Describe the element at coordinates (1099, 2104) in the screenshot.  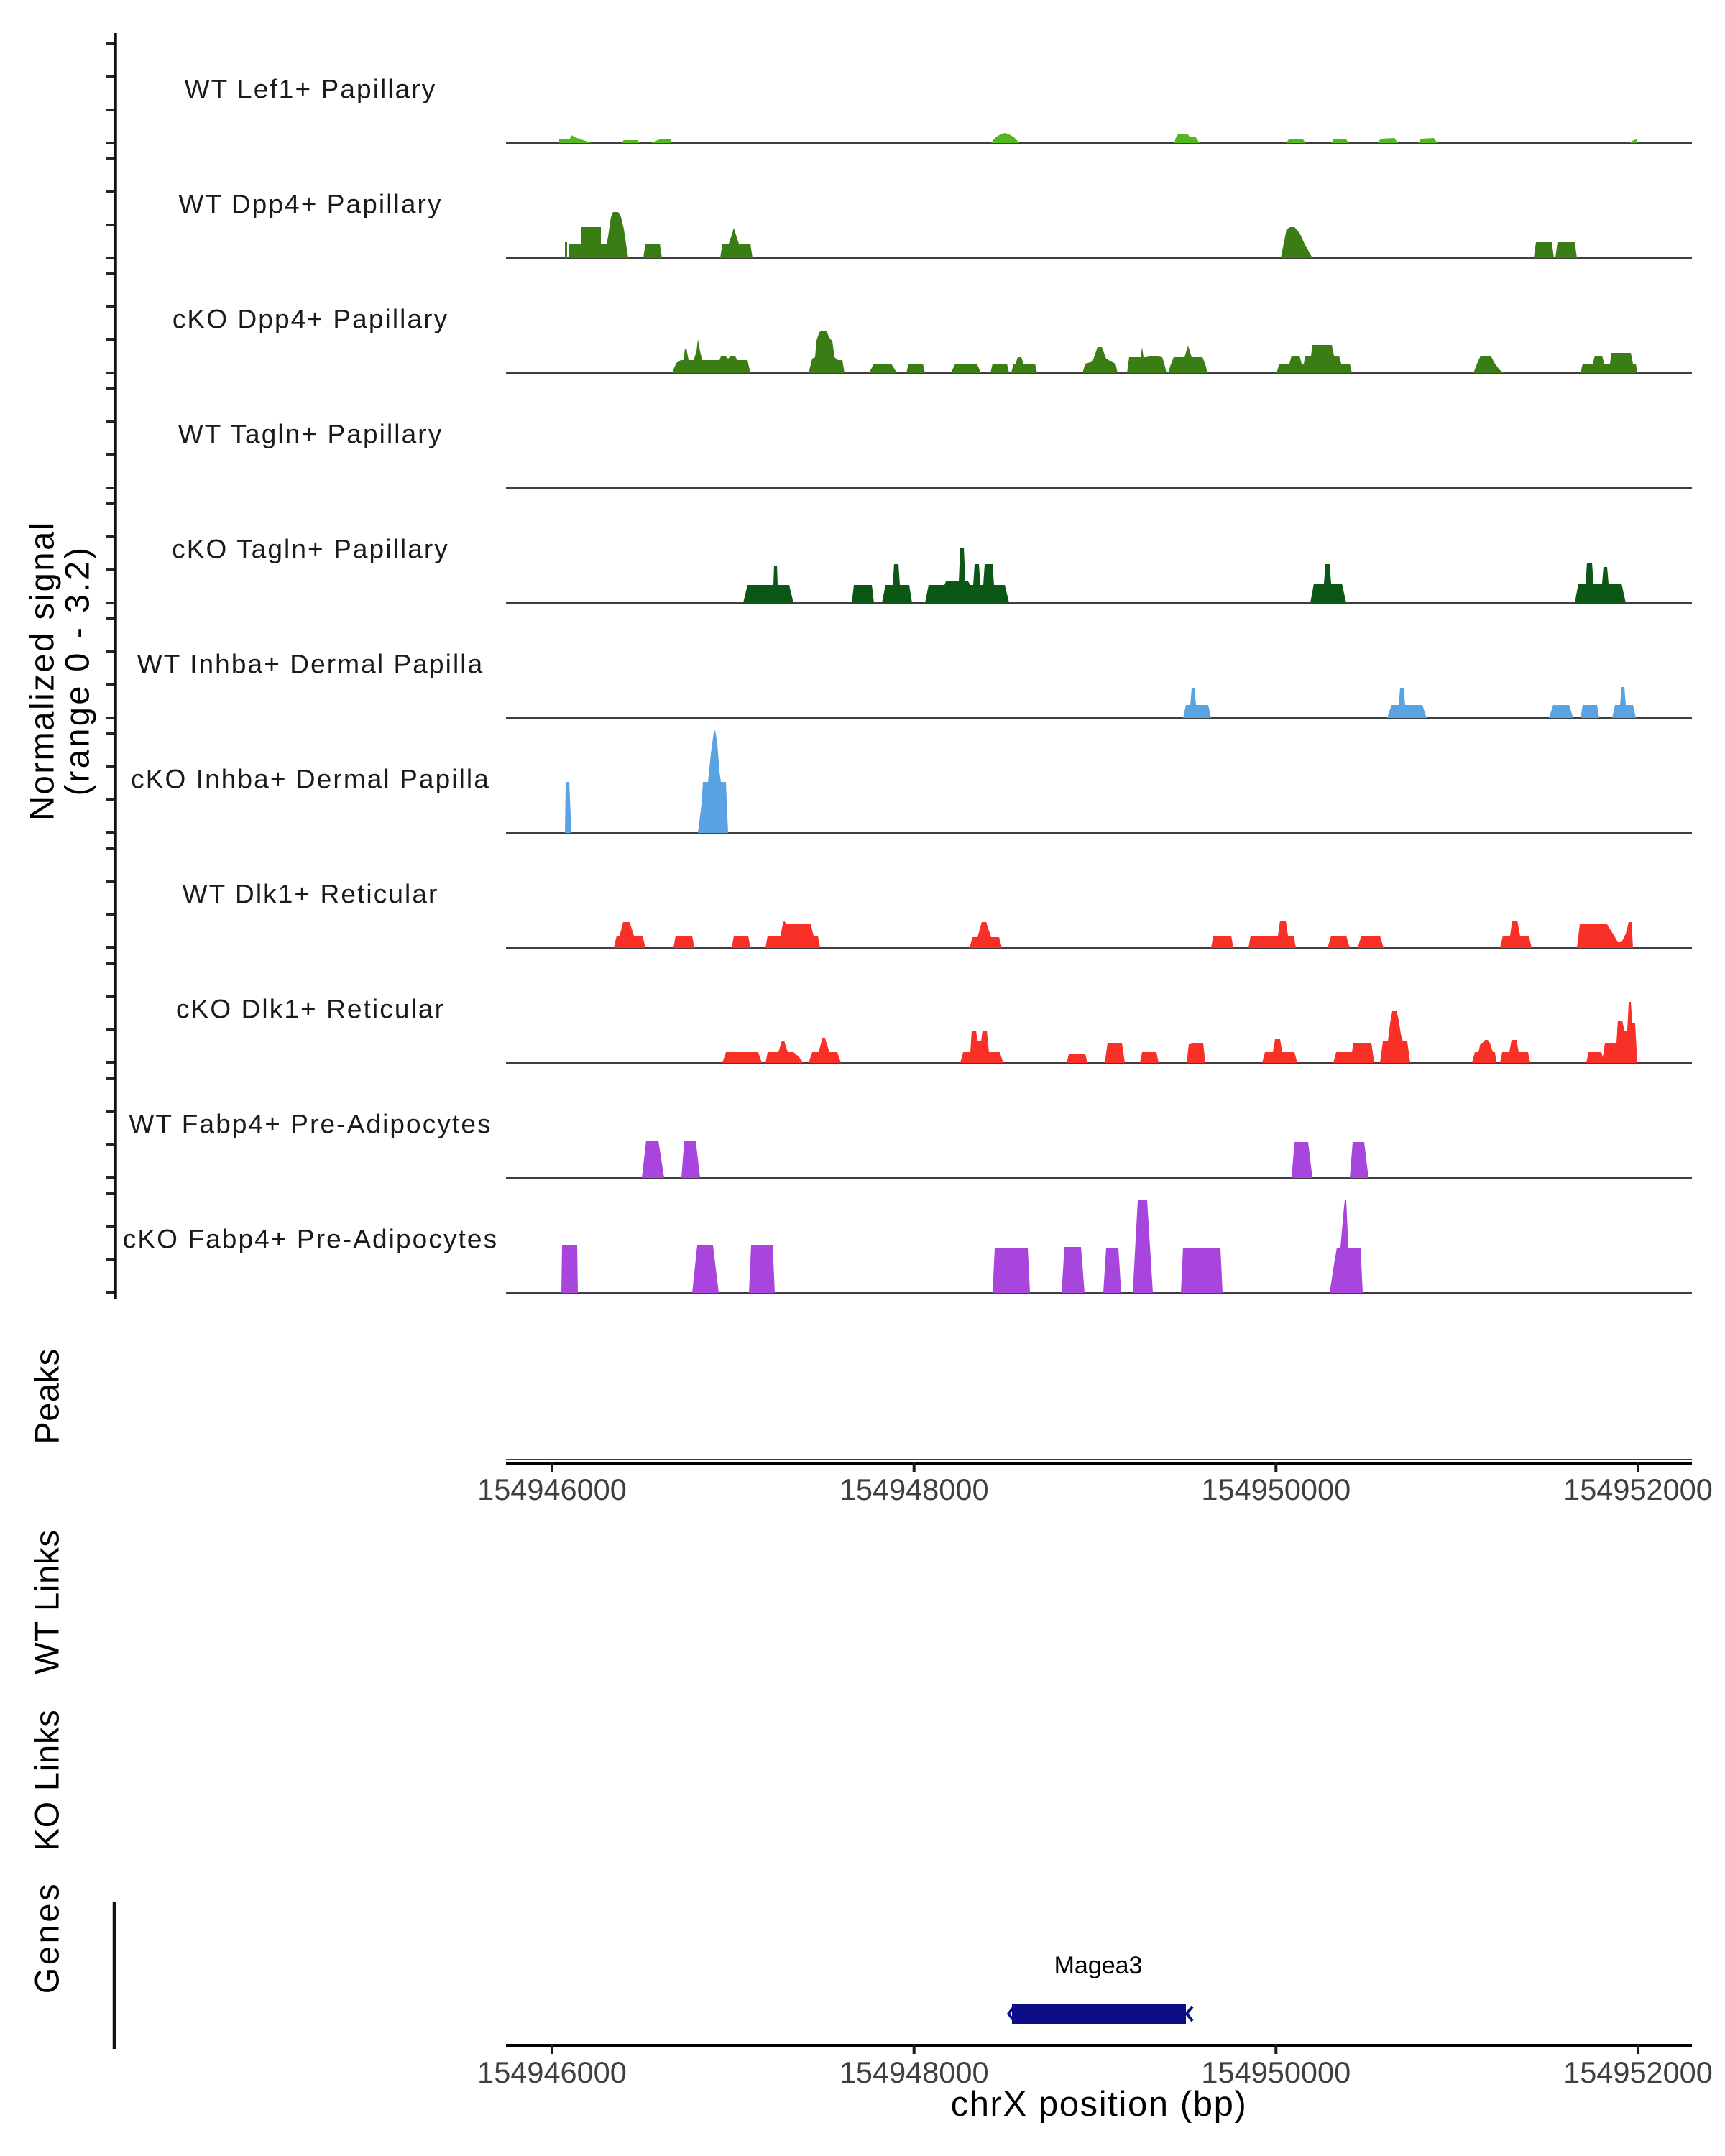
I see `svg-text: chrX position (bp)` at that location.